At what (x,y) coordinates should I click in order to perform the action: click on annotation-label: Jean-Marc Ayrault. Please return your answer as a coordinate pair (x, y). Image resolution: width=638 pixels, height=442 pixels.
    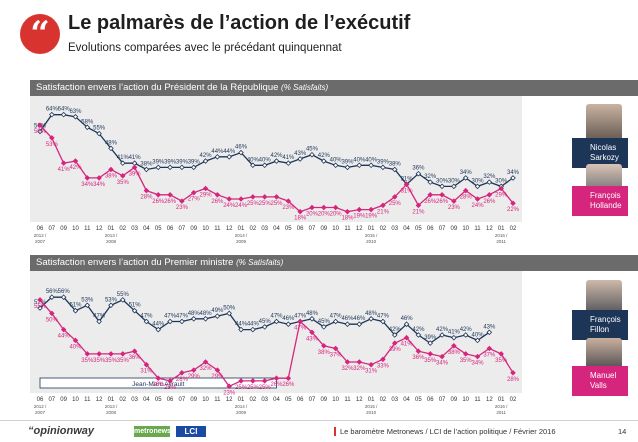
    Looking at the image, I should click on (158, 384).